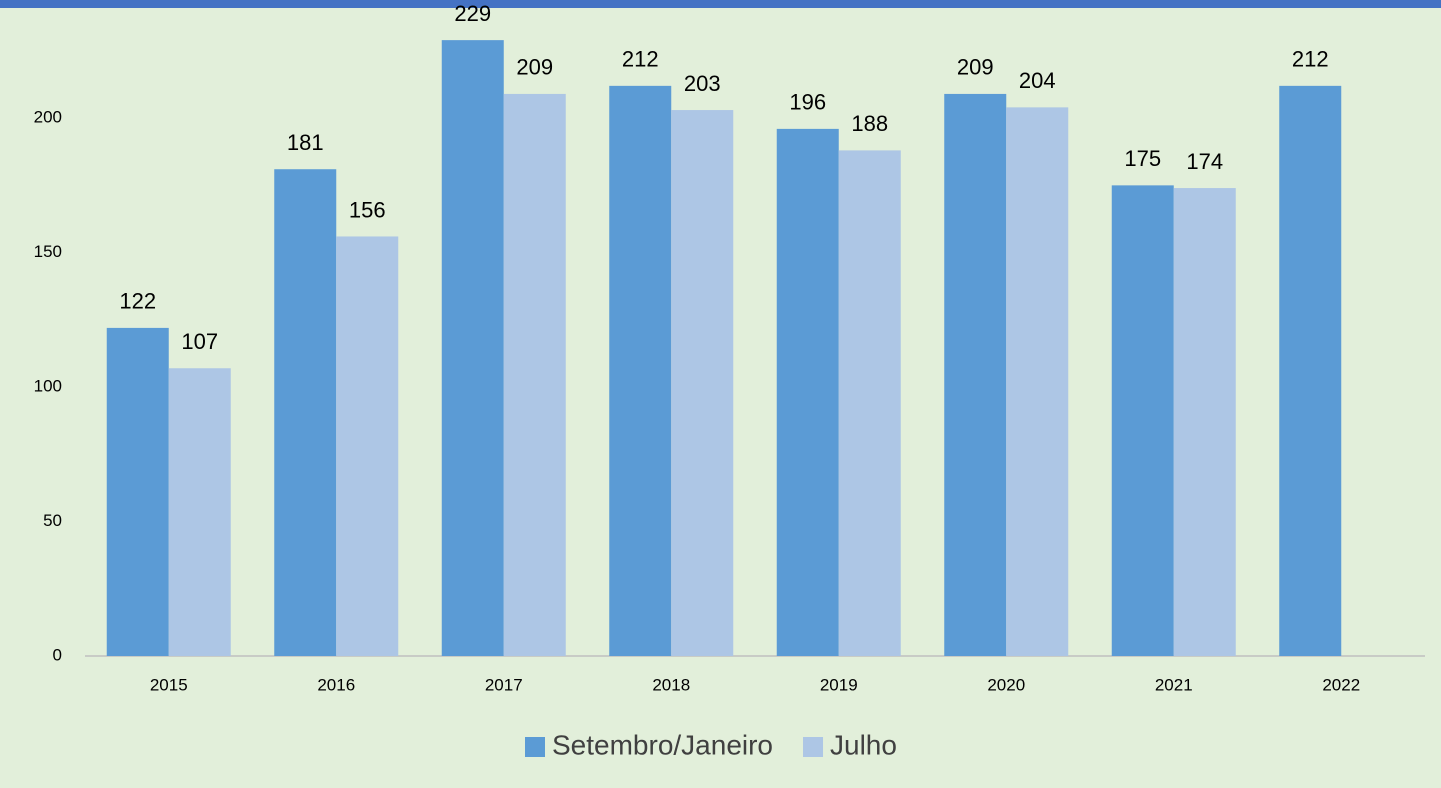 Image resolution: width=1441 pixels, height=788 pixels. Describe the element at coordinates (1174, 684) in the screenshot. I see `x-tick-label: 2021` at that location.